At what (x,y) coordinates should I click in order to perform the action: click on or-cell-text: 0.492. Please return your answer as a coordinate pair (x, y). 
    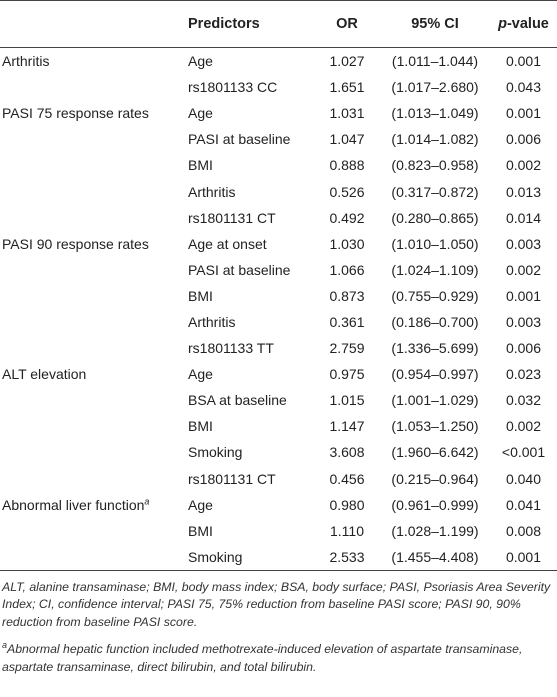
    Looking at the image, I should click on (347, 217).